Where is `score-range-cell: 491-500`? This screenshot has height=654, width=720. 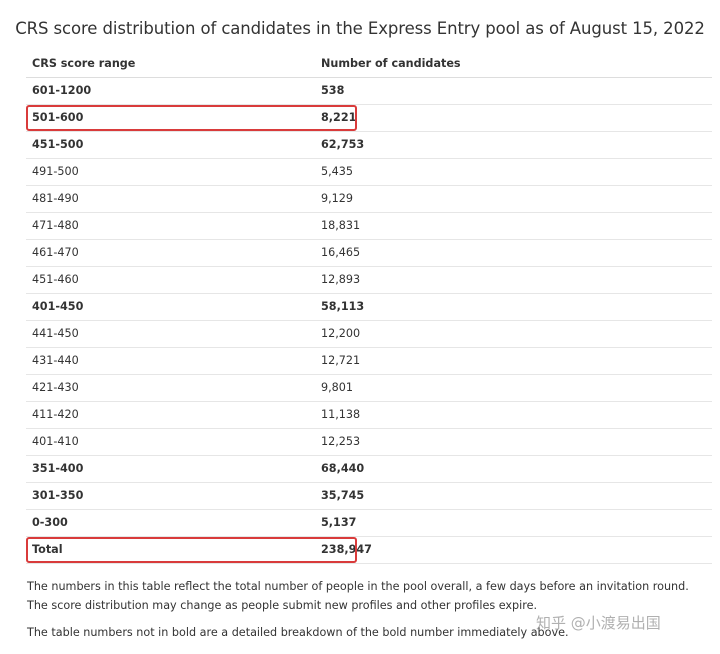
score-range-cell: 491-500 is located at coordinates (55, 171).